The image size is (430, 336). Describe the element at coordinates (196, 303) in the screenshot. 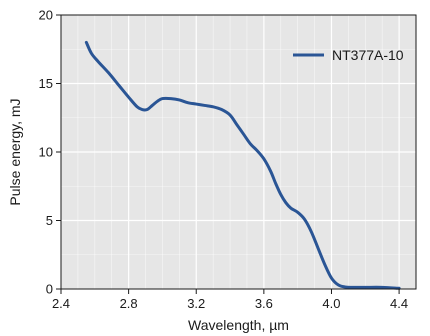

I see `x-tick-label: 3.2` at that location.